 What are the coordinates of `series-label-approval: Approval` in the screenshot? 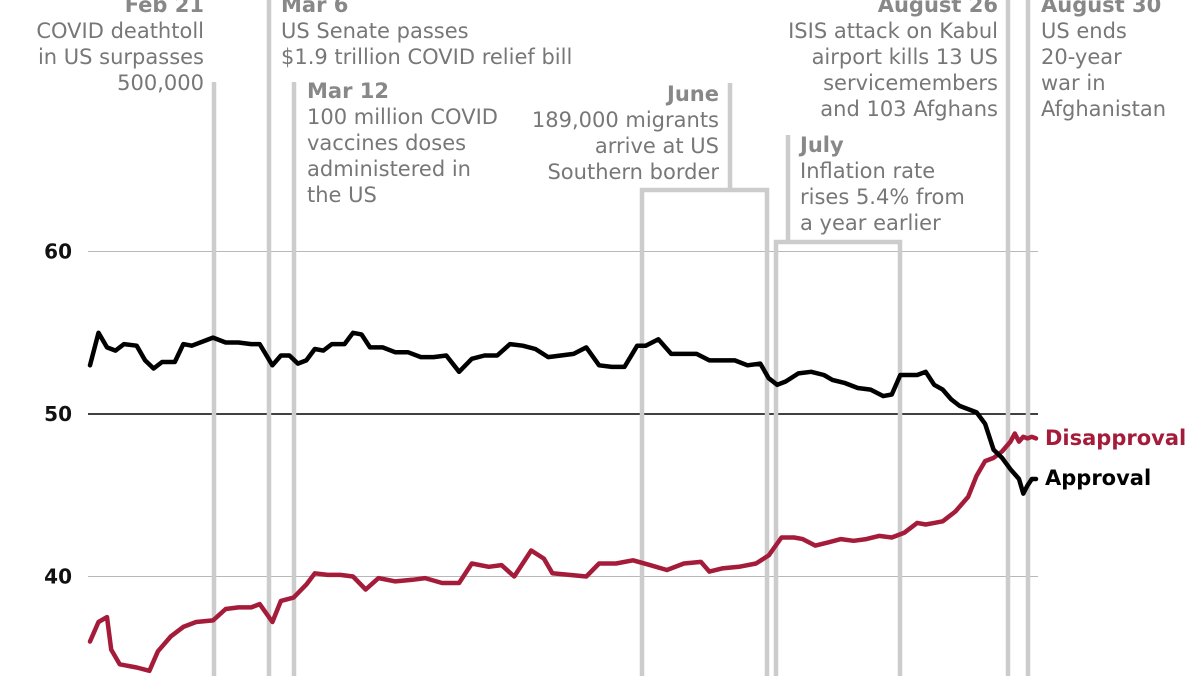 It's located at (1098, 478).